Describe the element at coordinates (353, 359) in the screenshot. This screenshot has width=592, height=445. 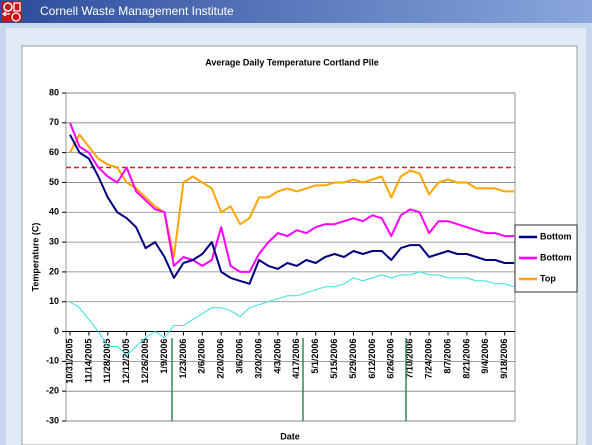
I see `x-tick-label: 5/29/2006` at that location.